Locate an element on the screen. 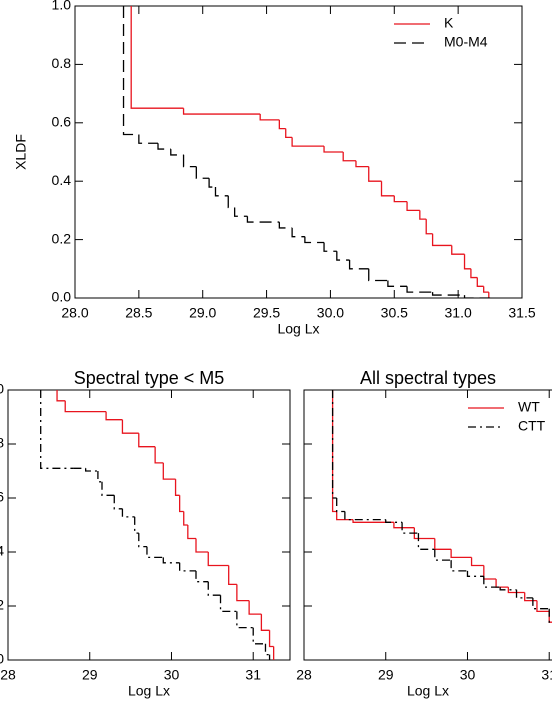  legend-label: K is located at coordinates (449, 23).